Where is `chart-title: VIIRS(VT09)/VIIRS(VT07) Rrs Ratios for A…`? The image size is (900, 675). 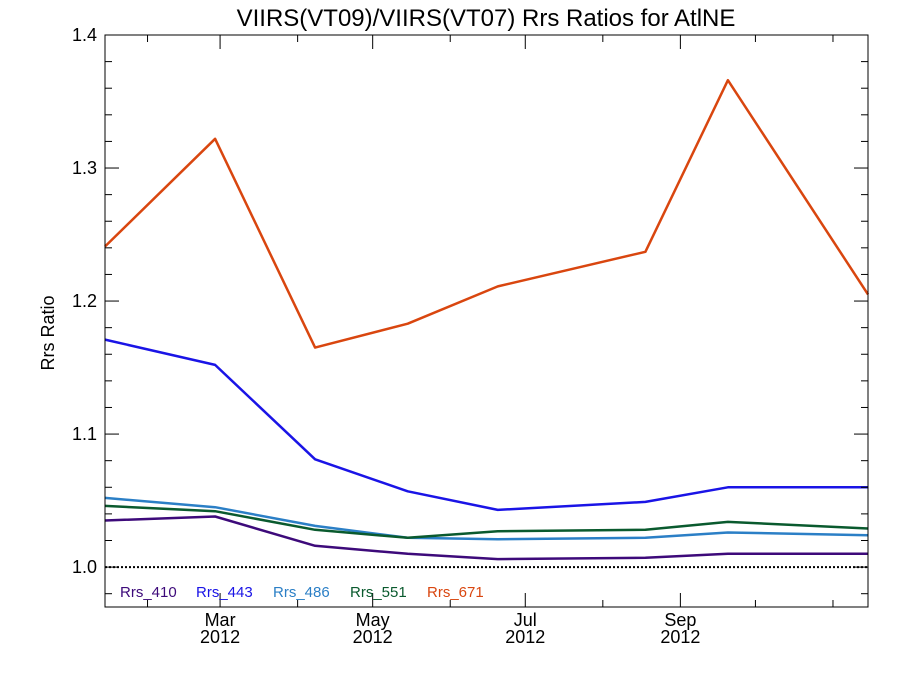
chart-title: VIIRS(VT09)/VIIRS(VT07) Rrs Ratios for A… is located at coordinates (486, 18).